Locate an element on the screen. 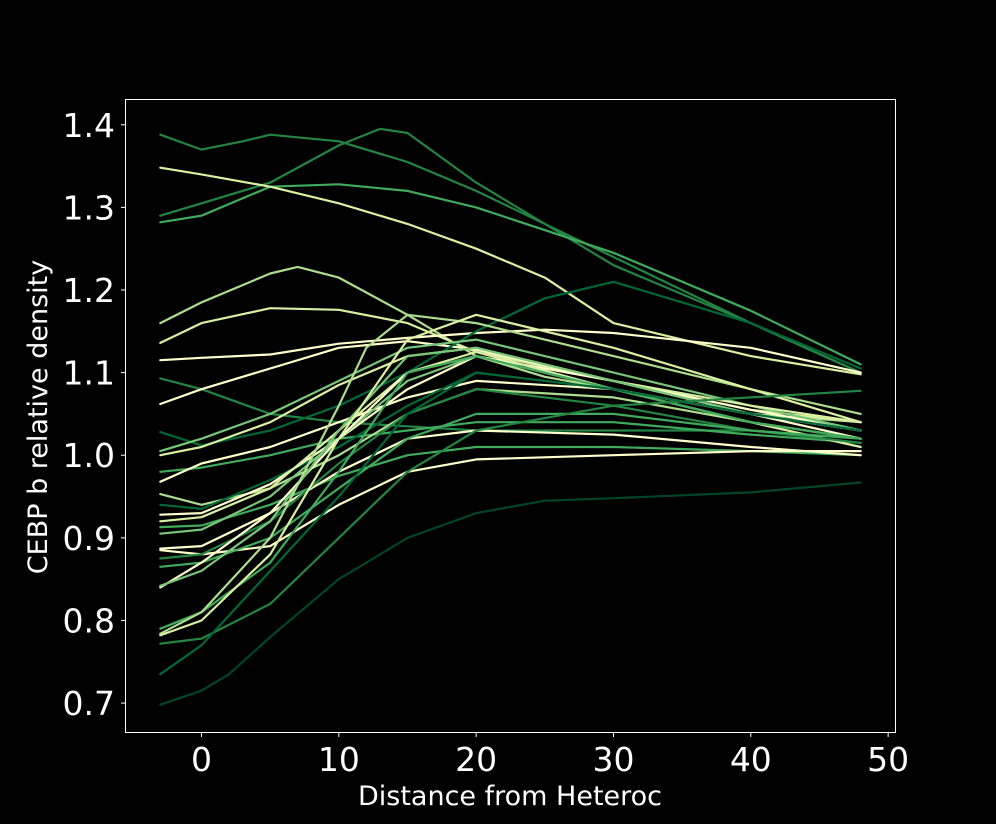 This screenshot has height=824, width=996. y-tick-label: 1.0 is located at coordinates (89, 455).